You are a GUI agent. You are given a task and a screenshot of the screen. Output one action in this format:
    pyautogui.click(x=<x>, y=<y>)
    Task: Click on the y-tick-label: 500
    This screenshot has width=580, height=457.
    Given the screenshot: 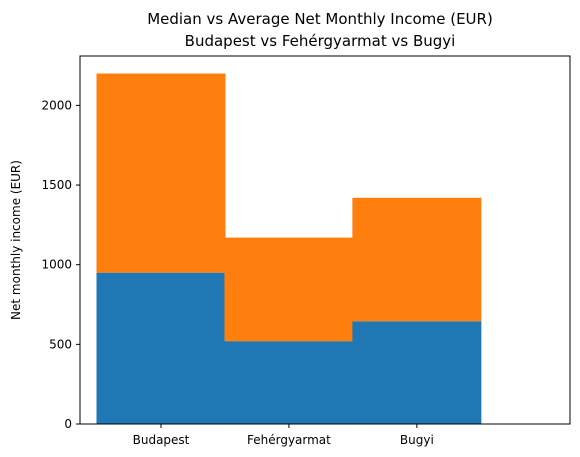 What is the action you would take?
    pyautogui.click(x=60, y=344)
    